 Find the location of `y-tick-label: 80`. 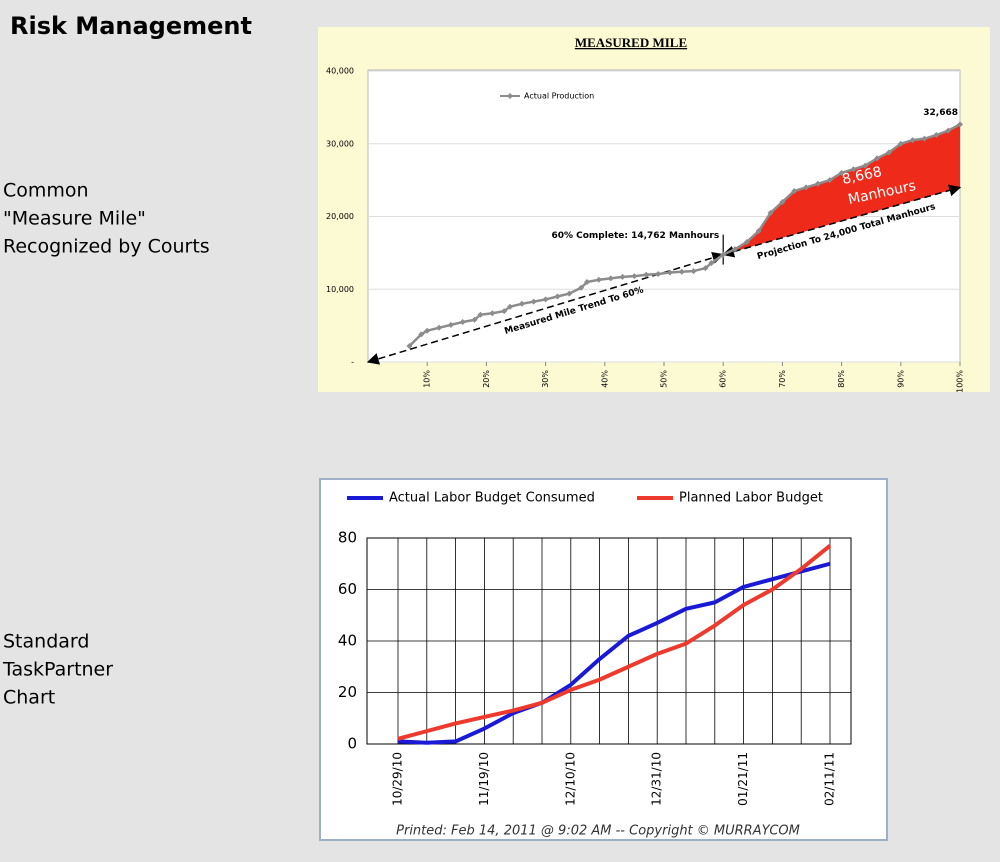

y-tick-label: 80 is located at coordinates (347, 538).